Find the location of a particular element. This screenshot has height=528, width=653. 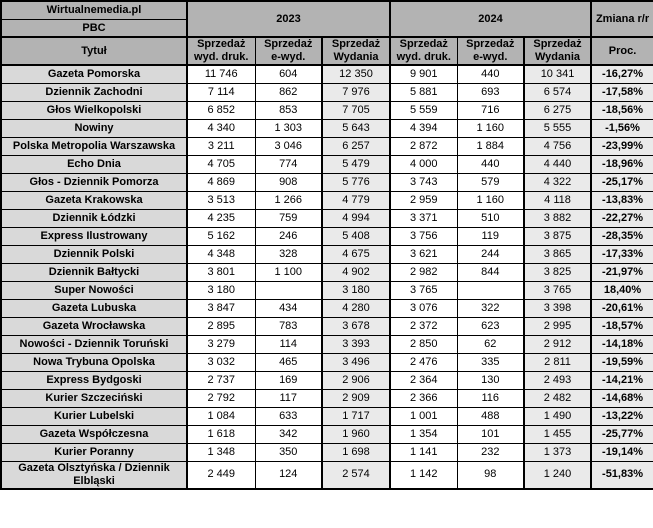

cell-2024-digital: 116 is located at coordinates (490, 398).